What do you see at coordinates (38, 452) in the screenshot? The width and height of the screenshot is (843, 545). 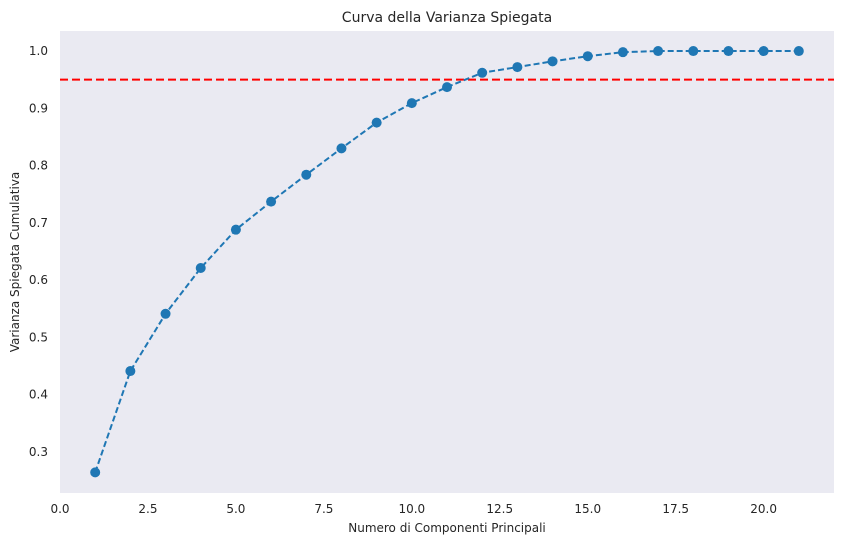 I see `y-tick-label: 0.3` at bounding box center [38, 452].